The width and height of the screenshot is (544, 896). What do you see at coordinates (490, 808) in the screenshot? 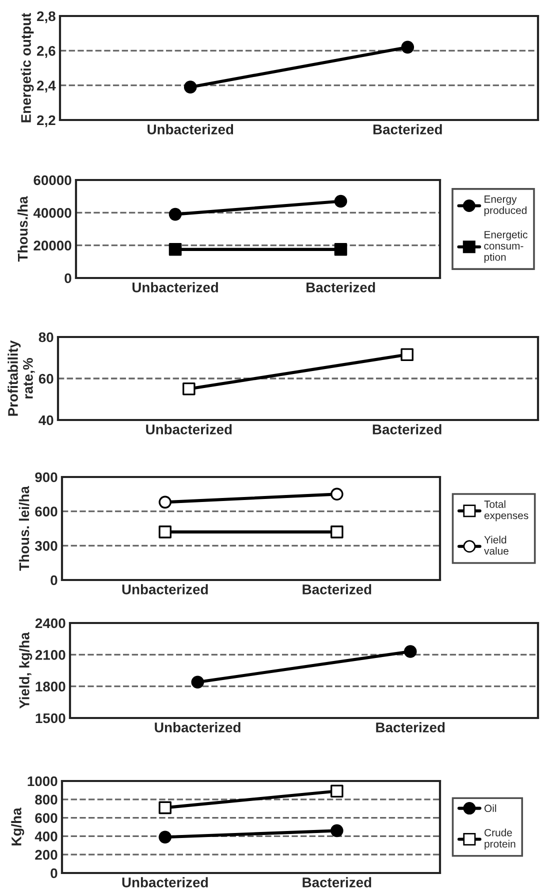
I see `legend-label: Oil` at bounding box center [490, 808].